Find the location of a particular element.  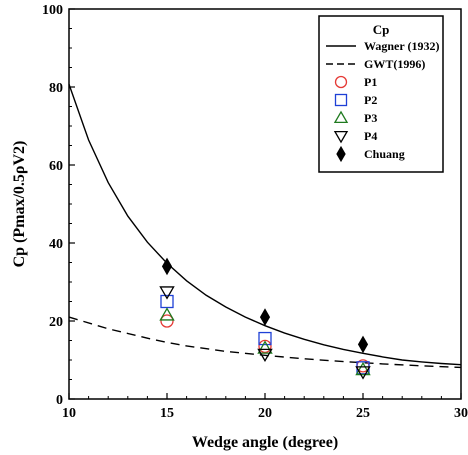

y-tick-label: 80 is located at coordinates (56, 88).